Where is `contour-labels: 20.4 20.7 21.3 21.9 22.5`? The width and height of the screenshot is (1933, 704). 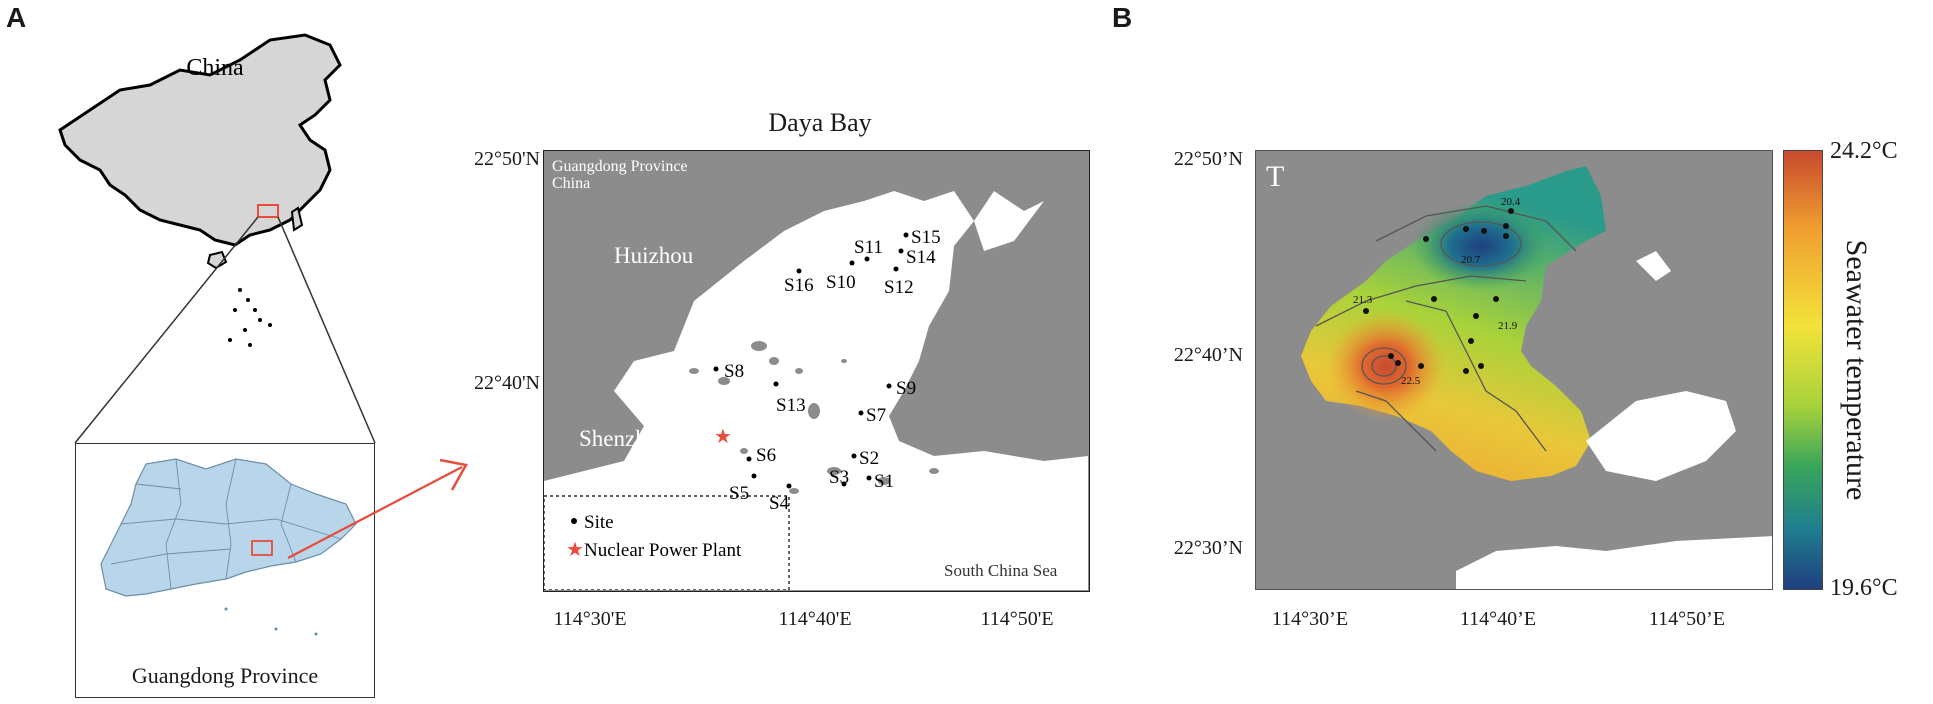 contour-labels: 20.4 20.7 21.3 21.9 22.5 is located at coordinates (1437, 291).